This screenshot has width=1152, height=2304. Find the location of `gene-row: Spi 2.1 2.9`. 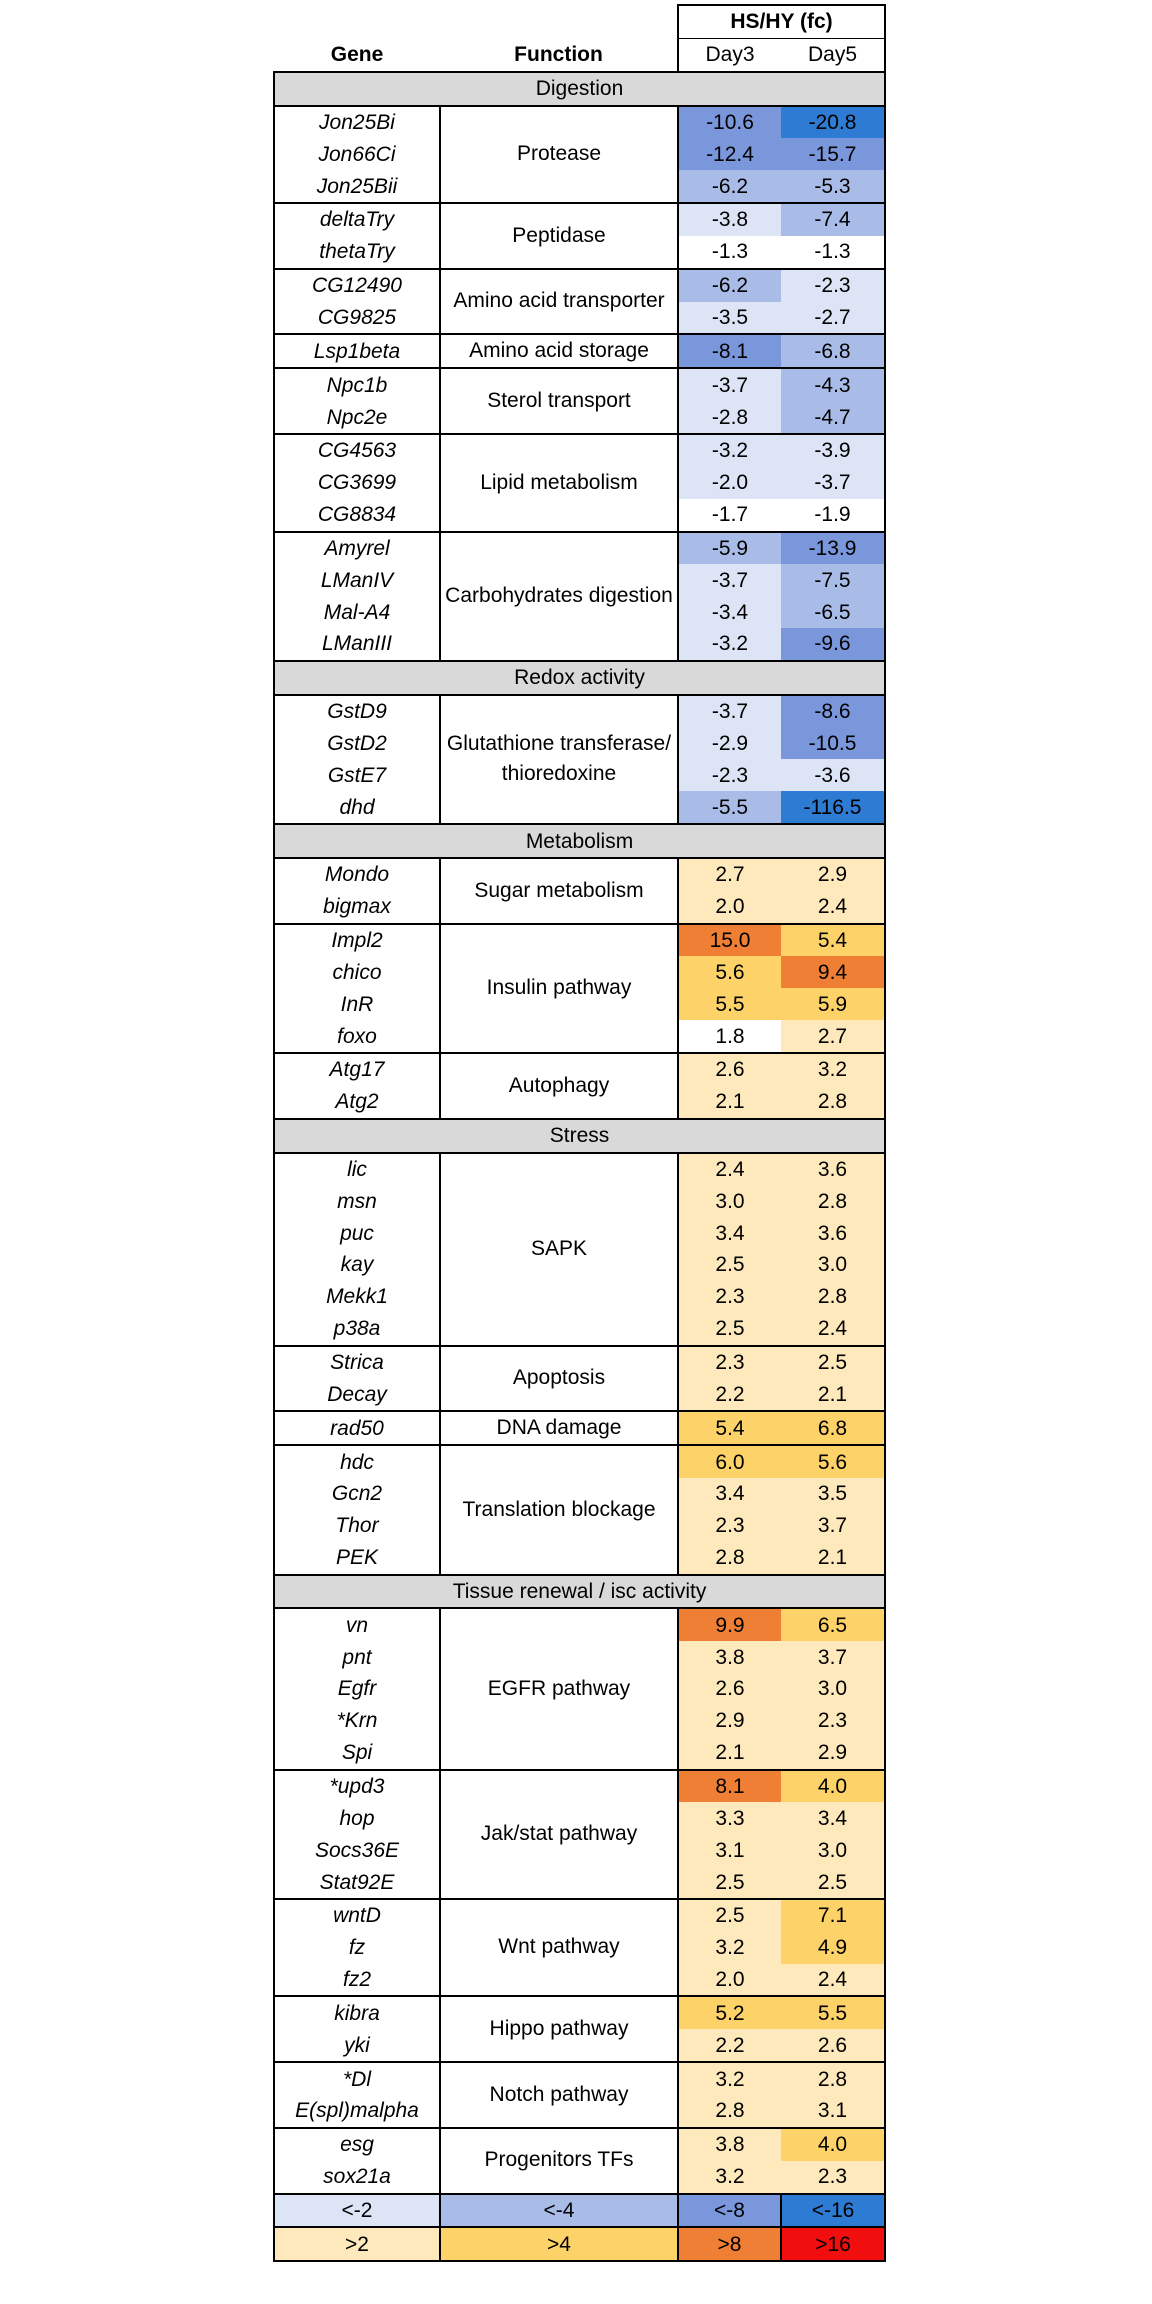

gene-row: Spi 2.1 2.9 is located at coordinates (580, 1753).